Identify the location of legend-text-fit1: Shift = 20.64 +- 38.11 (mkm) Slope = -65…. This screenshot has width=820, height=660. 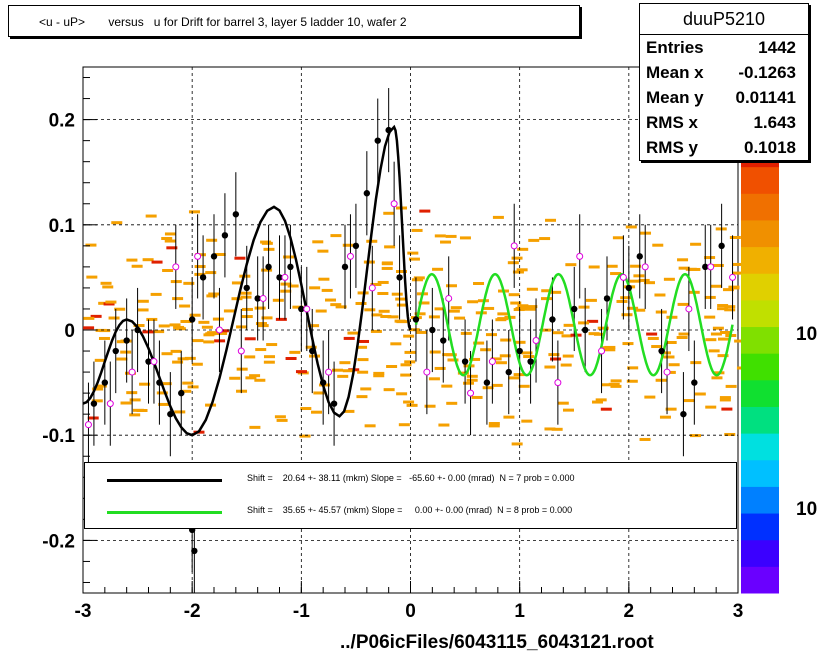
(411, 478).